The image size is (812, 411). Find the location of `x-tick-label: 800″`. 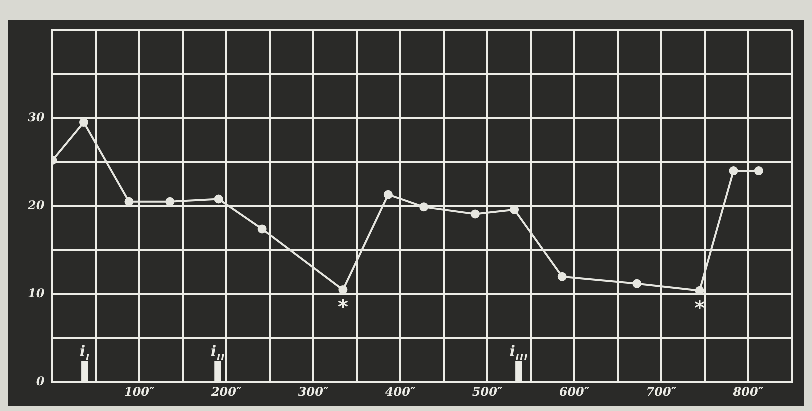

x-tick-label: 800″ is located at coordinates (748, 391).